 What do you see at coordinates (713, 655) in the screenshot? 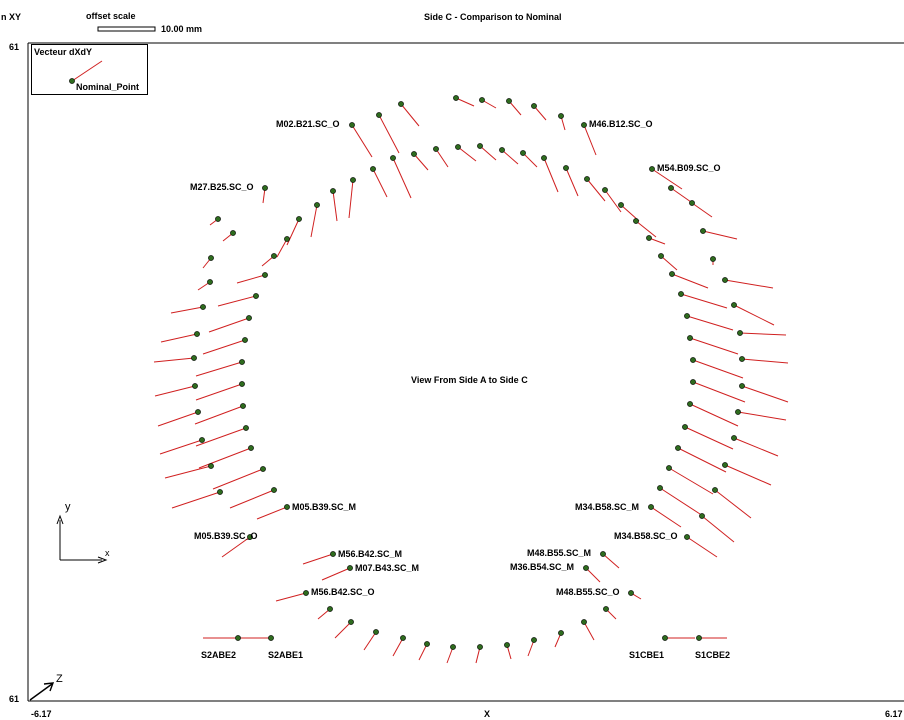
I see `point-label: S1CBE2` at bounding box center [713, 655].